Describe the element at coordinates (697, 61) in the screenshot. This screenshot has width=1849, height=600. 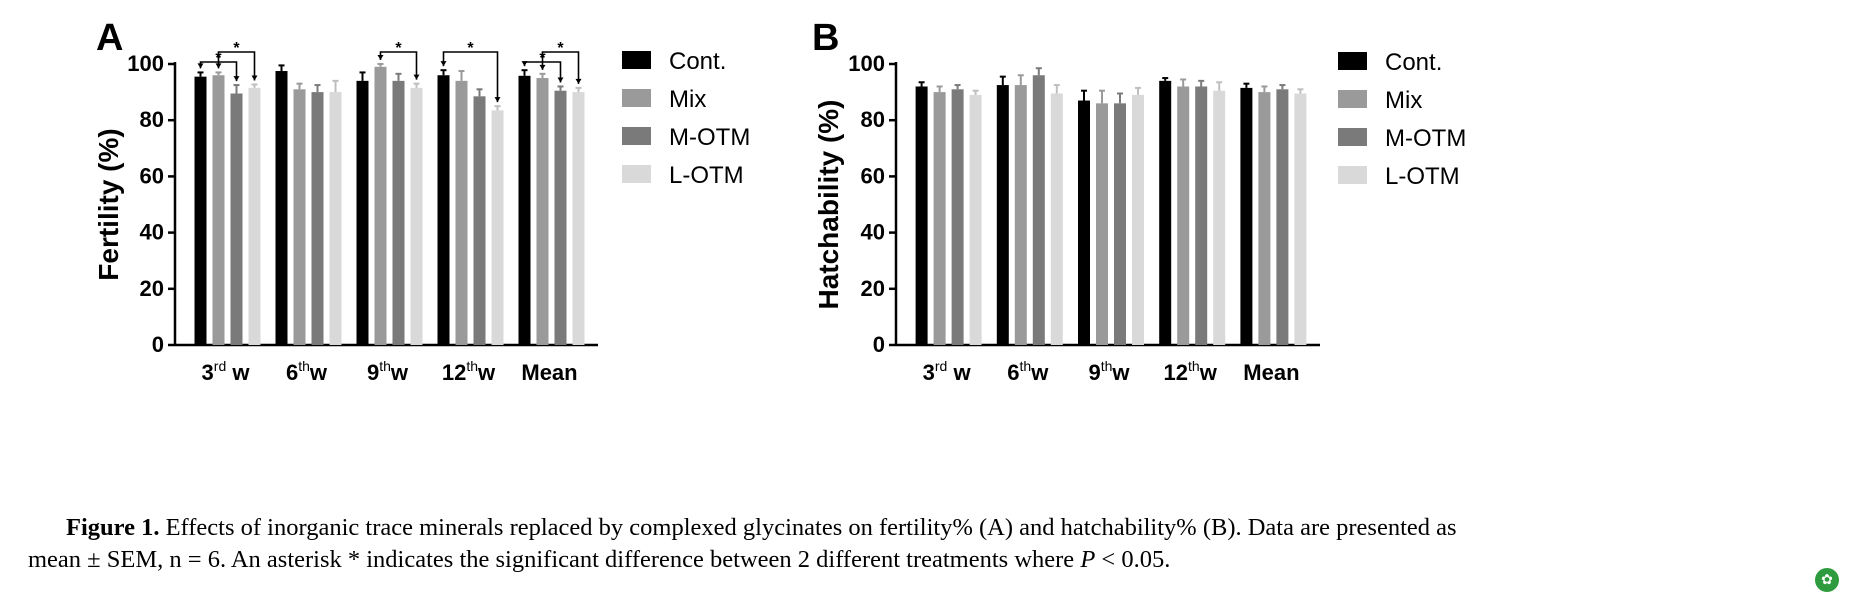
I see `legend-label: Cont.` at that location.